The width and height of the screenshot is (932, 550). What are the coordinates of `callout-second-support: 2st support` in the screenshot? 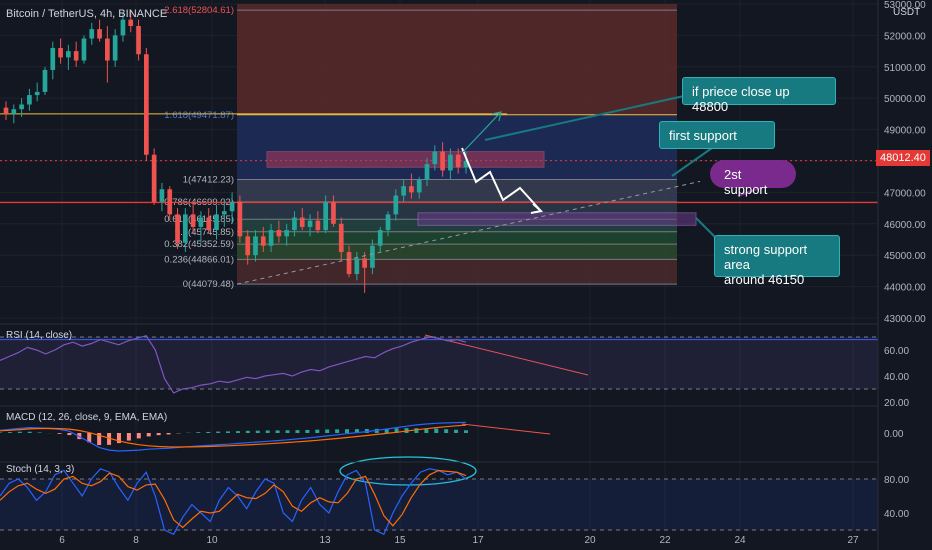 It's located at (753, 178).